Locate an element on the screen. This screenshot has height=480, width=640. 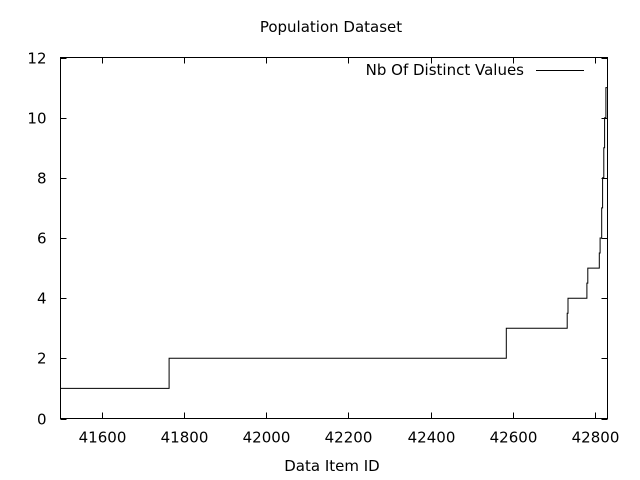
legend: Nb Of Distinct Values is located at coordinates (475, 70).